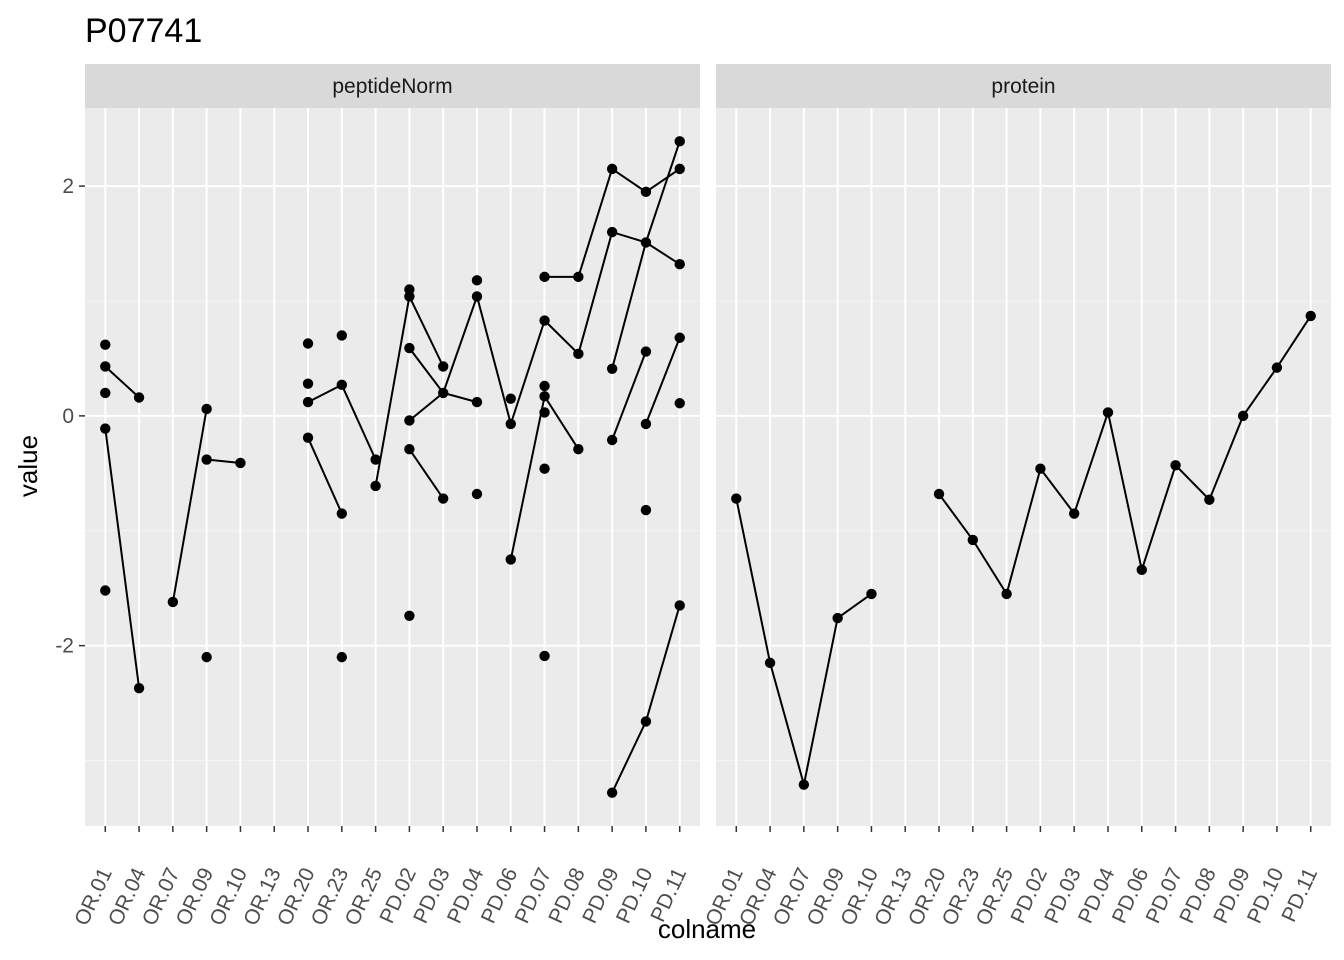  What do you see at coordinates (143, 31) in the screenshot?
I see `chart-title: P07741` at bounding box center [143, 31].